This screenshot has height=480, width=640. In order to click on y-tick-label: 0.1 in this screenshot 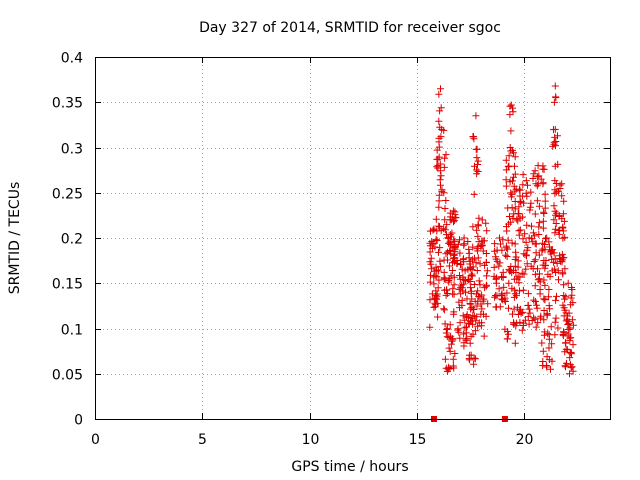, I will do `click(72, 331)`.